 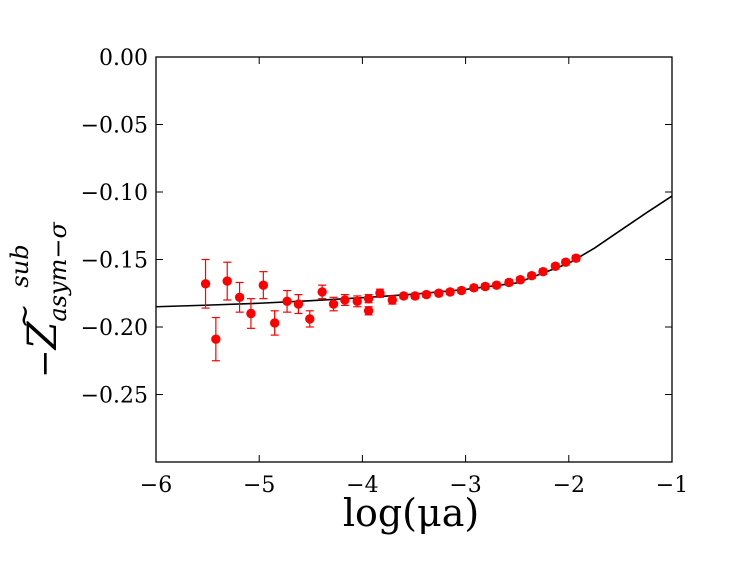 What do you see at coordinates (156, 485) in the screenshot?
I see `x-tick-label: −6` at bounding box center [156, 485].